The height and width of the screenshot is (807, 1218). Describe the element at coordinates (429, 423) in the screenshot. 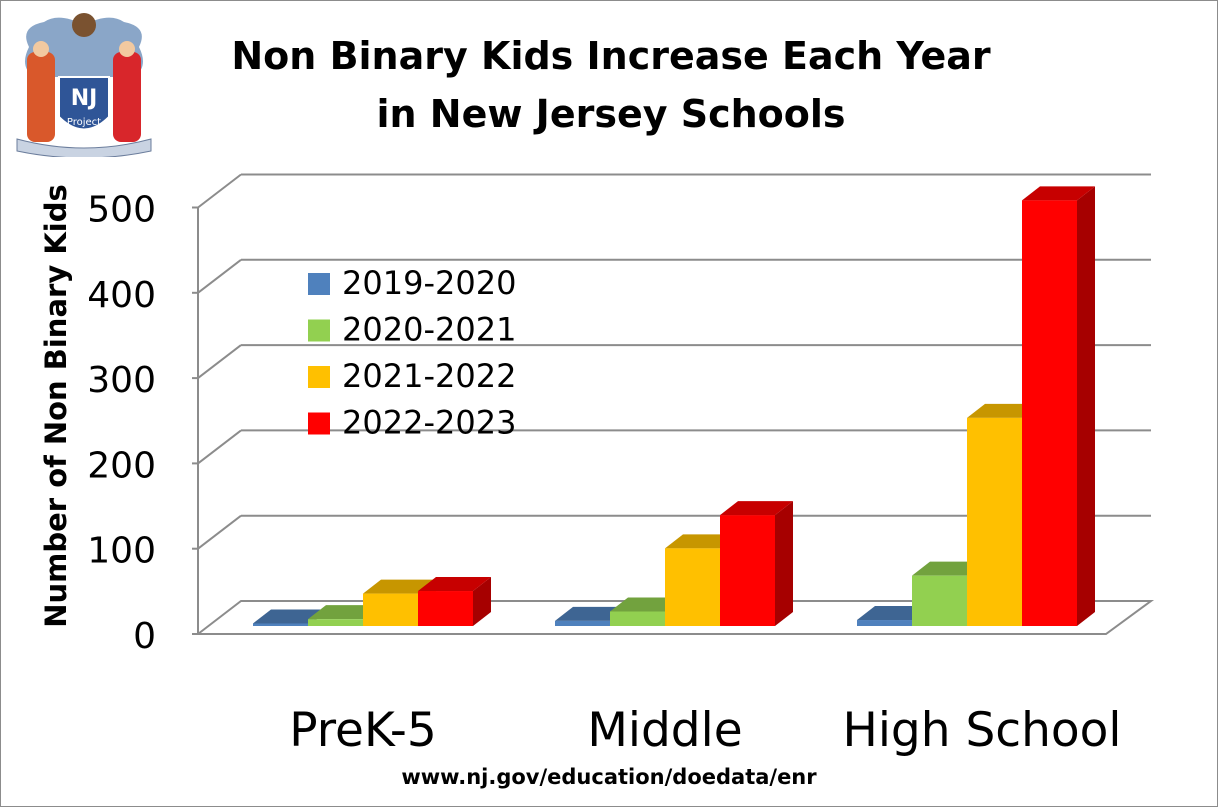

I see `legend-label: 2022-2023` at that location.